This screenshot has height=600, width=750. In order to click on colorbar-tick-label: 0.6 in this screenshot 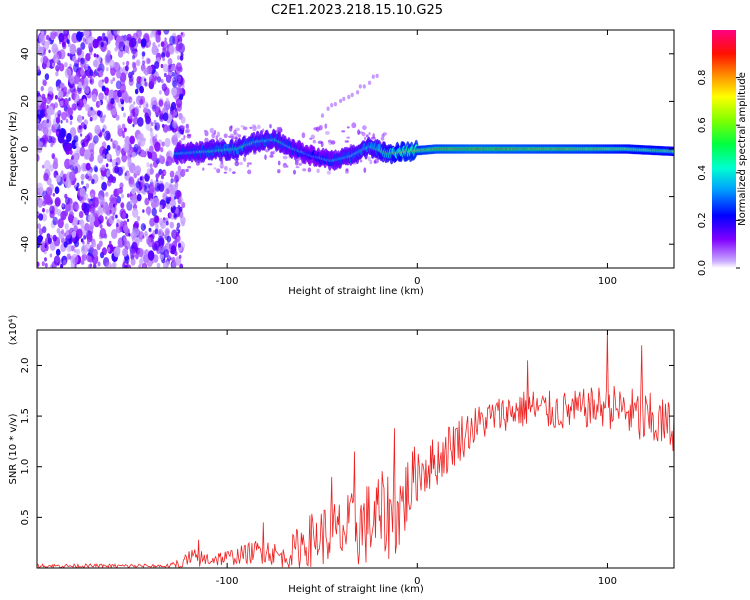, I will do `click(702, 125)`.